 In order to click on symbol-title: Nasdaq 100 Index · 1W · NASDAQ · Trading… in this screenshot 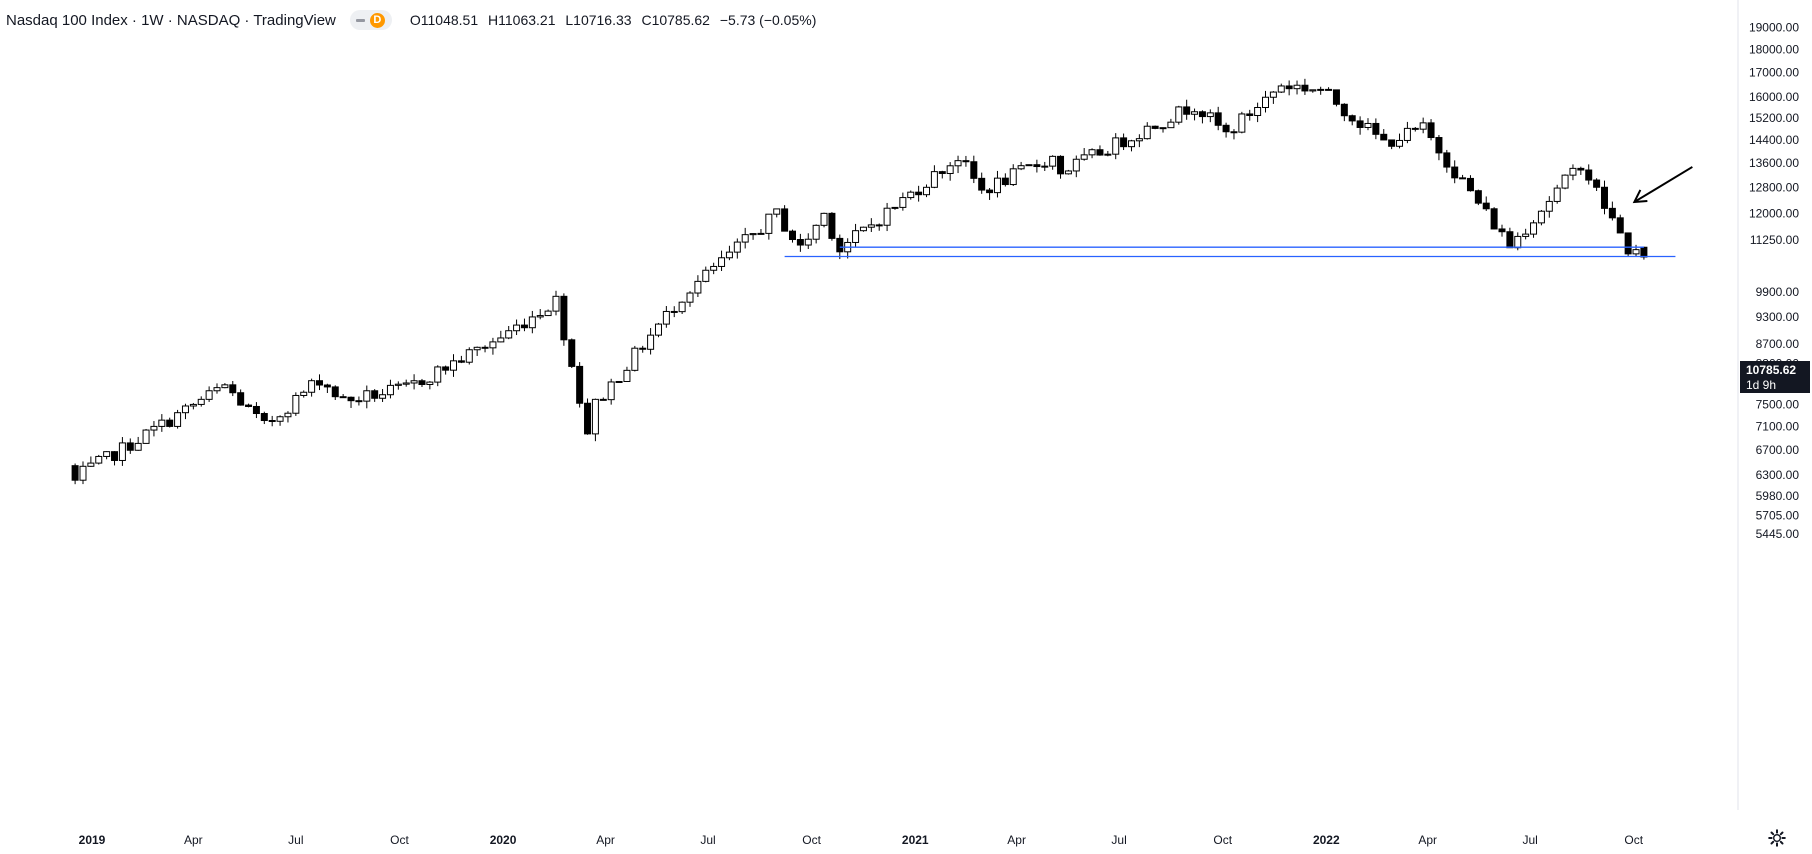, I will do `click(171, 20)`.